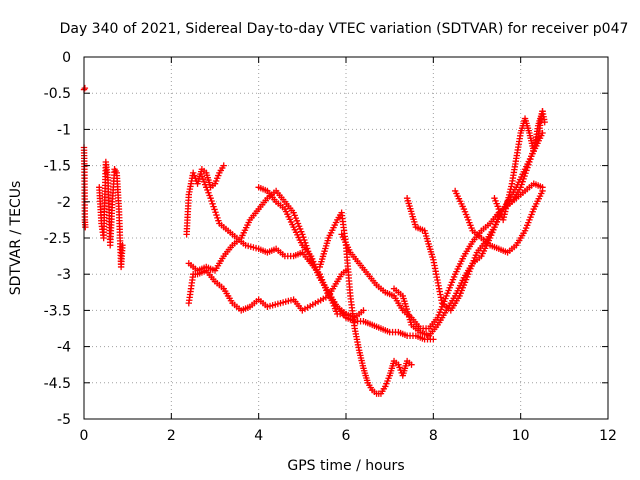 The height and width of the screenshot is (480, 640). What do you see at coordinates (84, 436) in the screenshot?
I see `x-tick-label: 0` at bounding box center [84, 436].